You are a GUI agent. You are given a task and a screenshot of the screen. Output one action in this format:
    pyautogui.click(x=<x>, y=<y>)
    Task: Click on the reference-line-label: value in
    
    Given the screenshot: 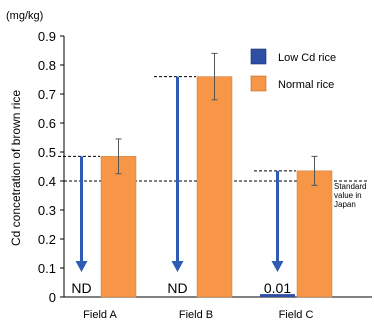 What is the action you would take?
    pyautogui.click(x=348, y=195)
    